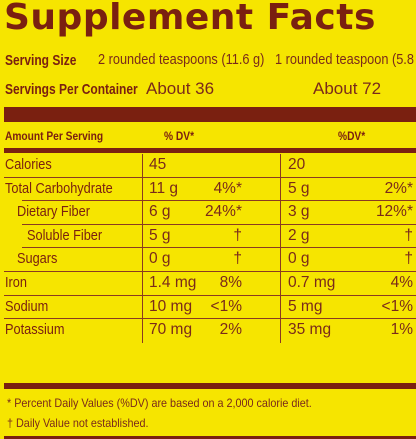  I want to click on servings-per-container-label: Servings Per Container, so click(71, 89).